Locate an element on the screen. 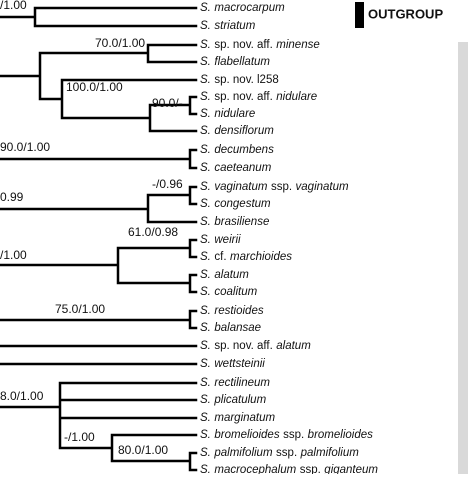  taxon-label: S. sp. nov. l258 is located at coordinates (239, 80).